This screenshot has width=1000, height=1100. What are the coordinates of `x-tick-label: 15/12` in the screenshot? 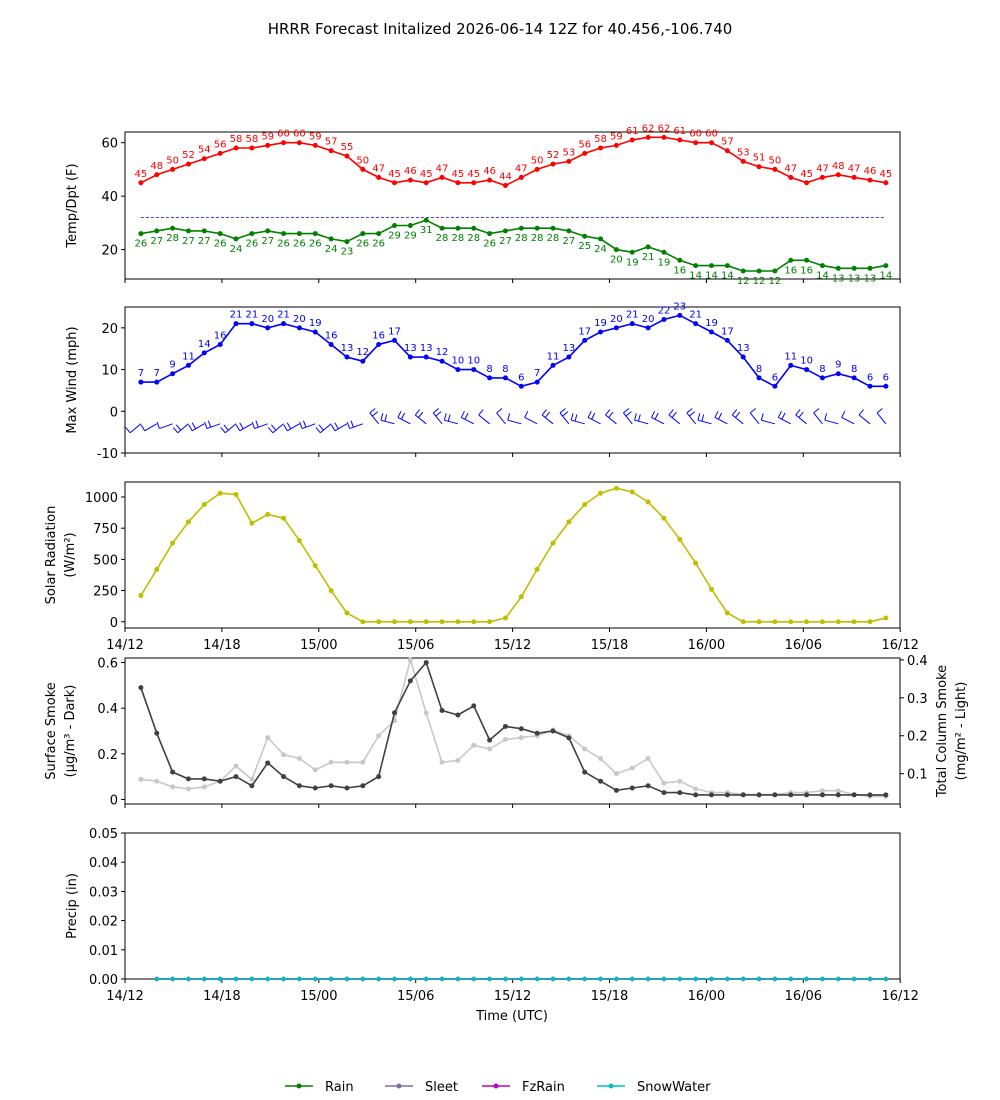 It's located at (512, 996).